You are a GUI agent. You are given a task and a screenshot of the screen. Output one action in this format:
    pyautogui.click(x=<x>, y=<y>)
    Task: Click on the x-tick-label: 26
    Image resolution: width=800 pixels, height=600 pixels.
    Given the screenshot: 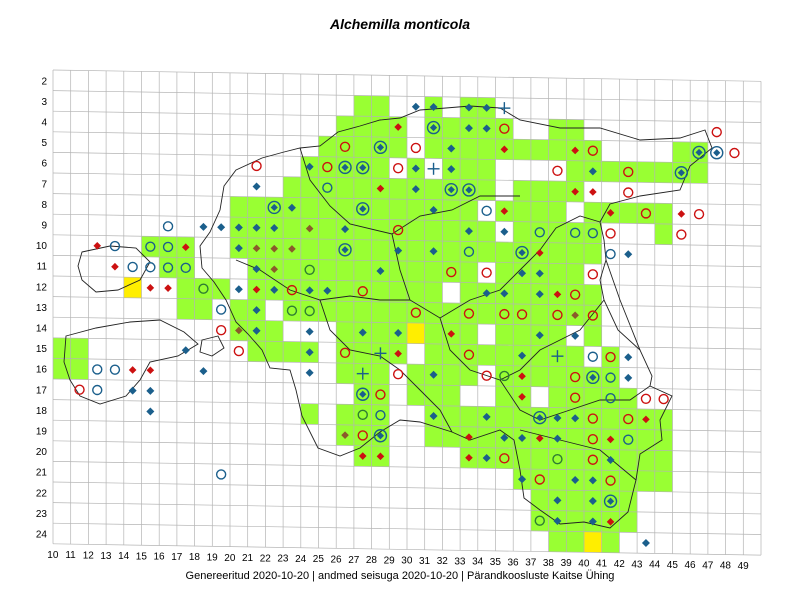 What is the action you would take?
    pyautogui.click(x=336, y=559)
    